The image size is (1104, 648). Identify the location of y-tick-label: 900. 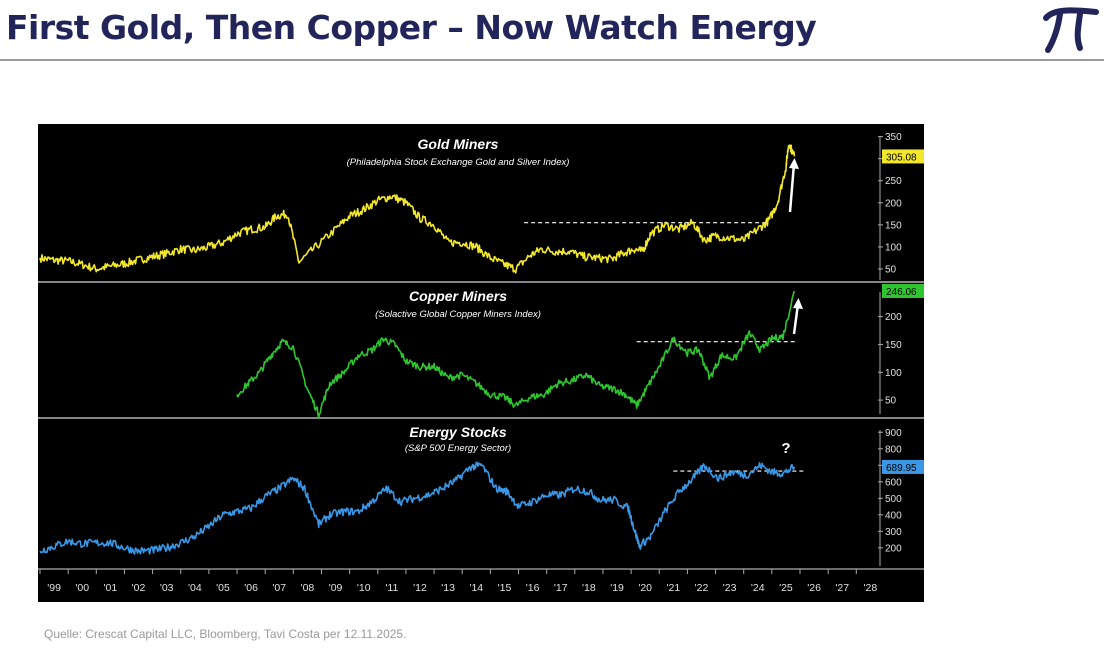
(893, 433).